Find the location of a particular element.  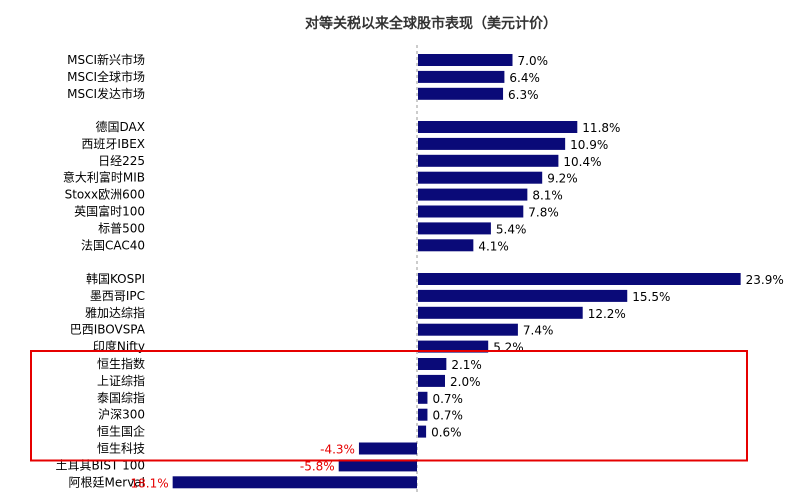

value-label: 18.1% is located at coordinates (150, 483).